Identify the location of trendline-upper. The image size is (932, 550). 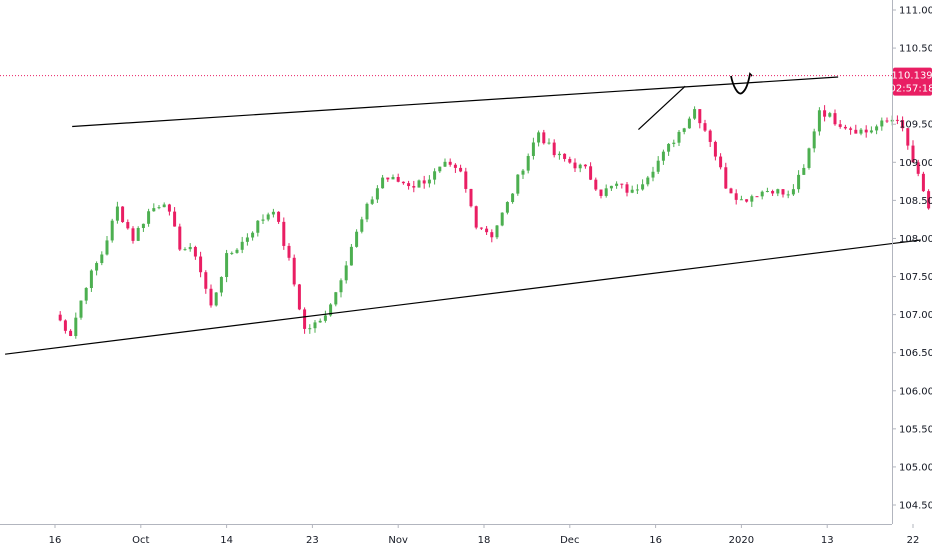
(455, 102).